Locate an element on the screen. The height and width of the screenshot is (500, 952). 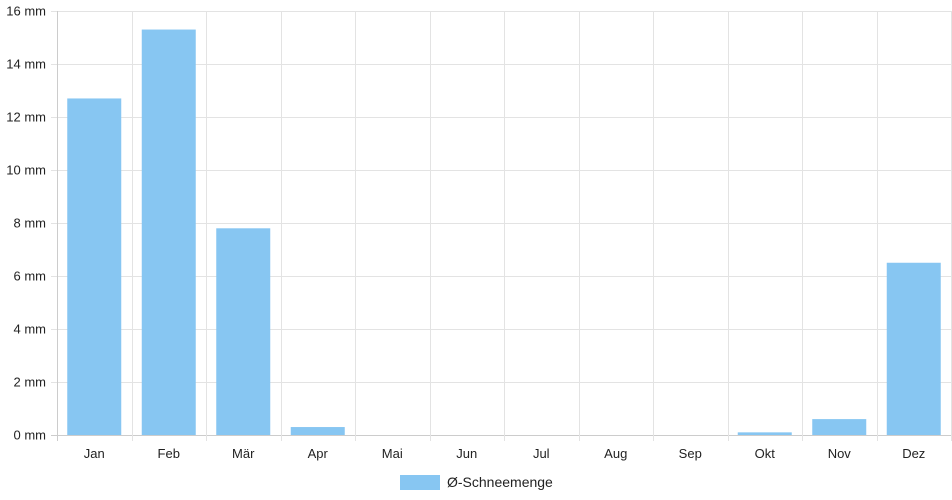
y-tick-label: 2 mm is located at coordinates (30, 382).